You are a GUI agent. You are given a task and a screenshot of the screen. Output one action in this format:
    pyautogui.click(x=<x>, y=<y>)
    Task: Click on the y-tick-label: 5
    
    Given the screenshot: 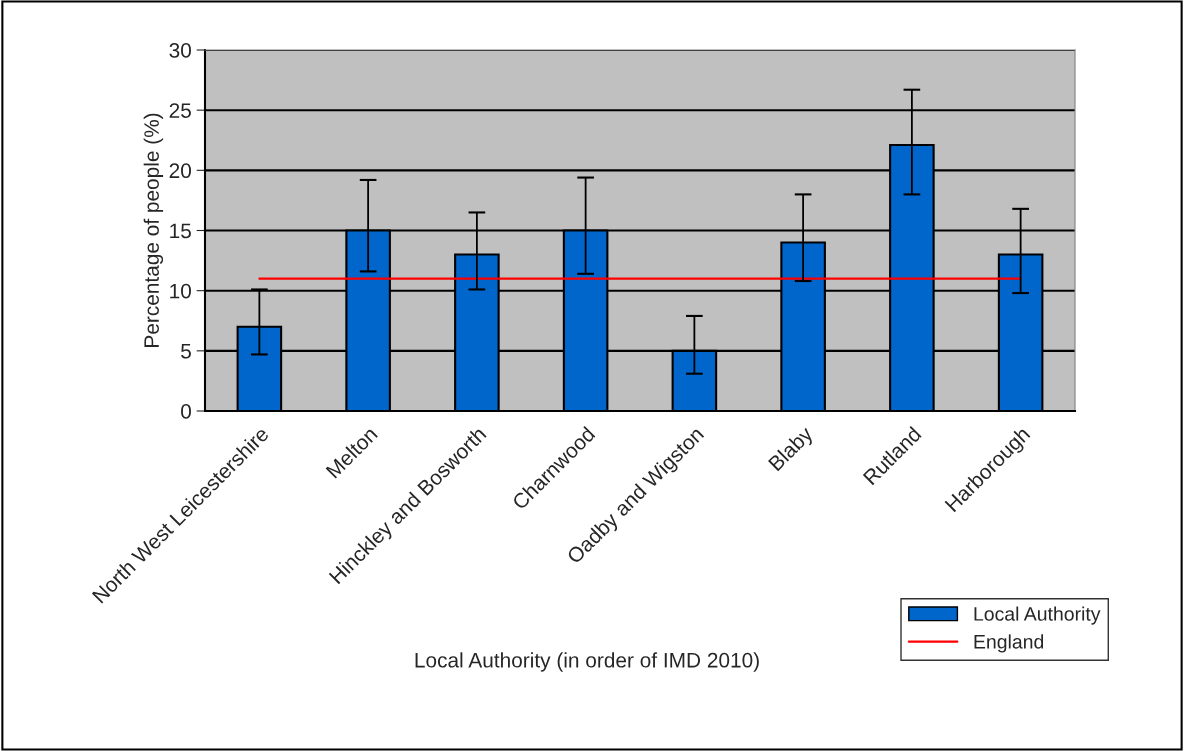 What is the action you would take?
    pyautogui.click(x=186, y=351)
    